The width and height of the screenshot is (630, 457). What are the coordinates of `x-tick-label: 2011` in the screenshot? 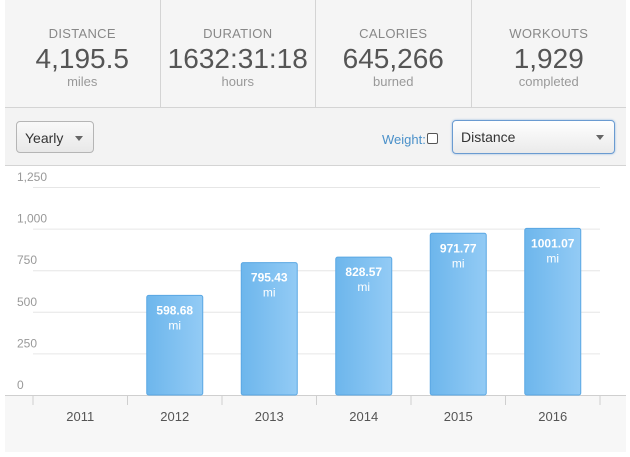 It's located at (80, 416).